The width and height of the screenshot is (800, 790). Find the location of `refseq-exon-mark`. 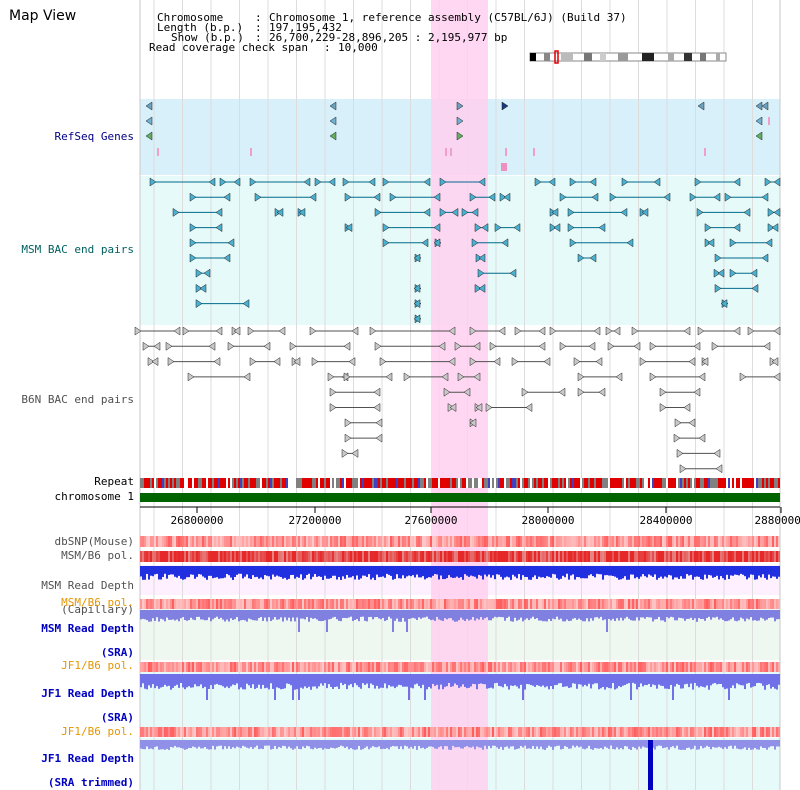

refseq-exon-mark is located at coordinates (769, 121).